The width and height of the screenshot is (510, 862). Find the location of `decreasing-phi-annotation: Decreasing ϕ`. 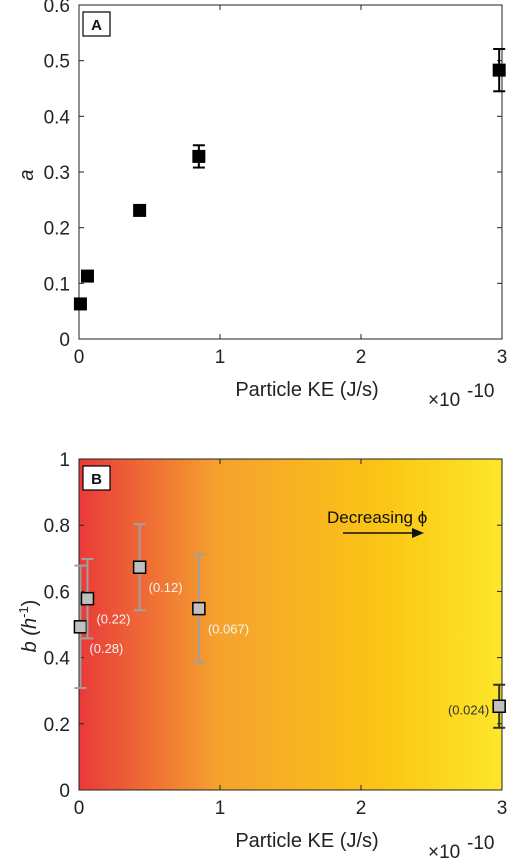

decreasing-phi-annotation: Decreasing ϕ is located at coordinates (377, 523).